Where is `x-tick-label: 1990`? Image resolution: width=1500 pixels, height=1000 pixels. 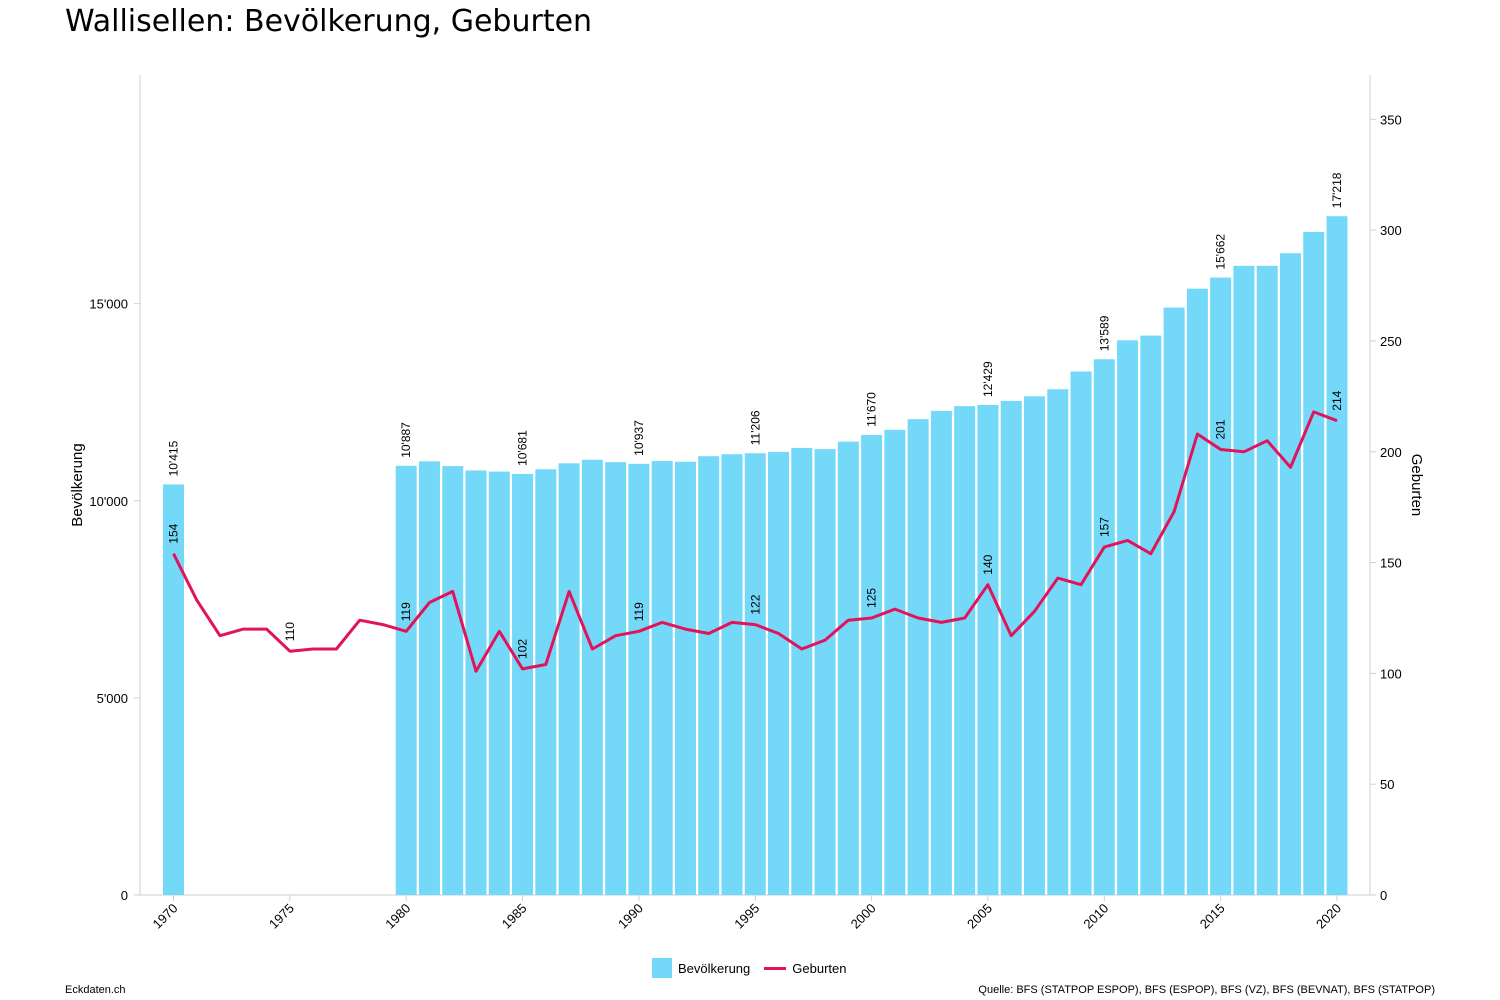 x-tick-label: 1990 is located at coordinates (630, 916).